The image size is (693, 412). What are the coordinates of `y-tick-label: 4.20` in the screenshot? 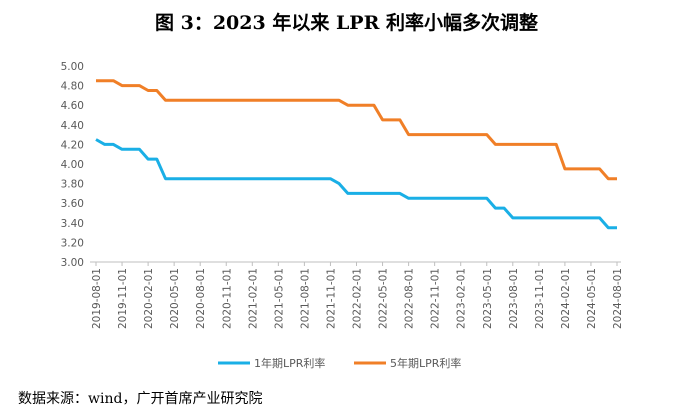 It's located at (72, 145).